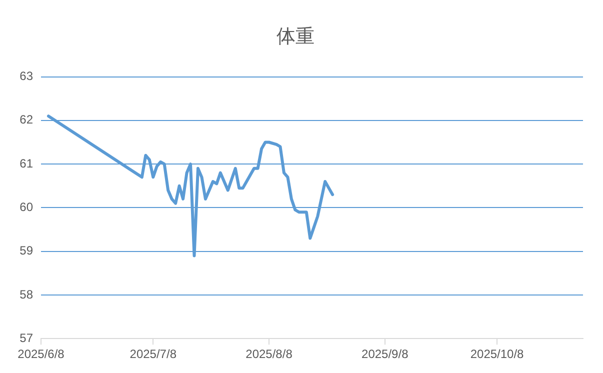 This screenshot has width=603, height=373. I want to click on y-tick-label: 59, so click(27, 251).